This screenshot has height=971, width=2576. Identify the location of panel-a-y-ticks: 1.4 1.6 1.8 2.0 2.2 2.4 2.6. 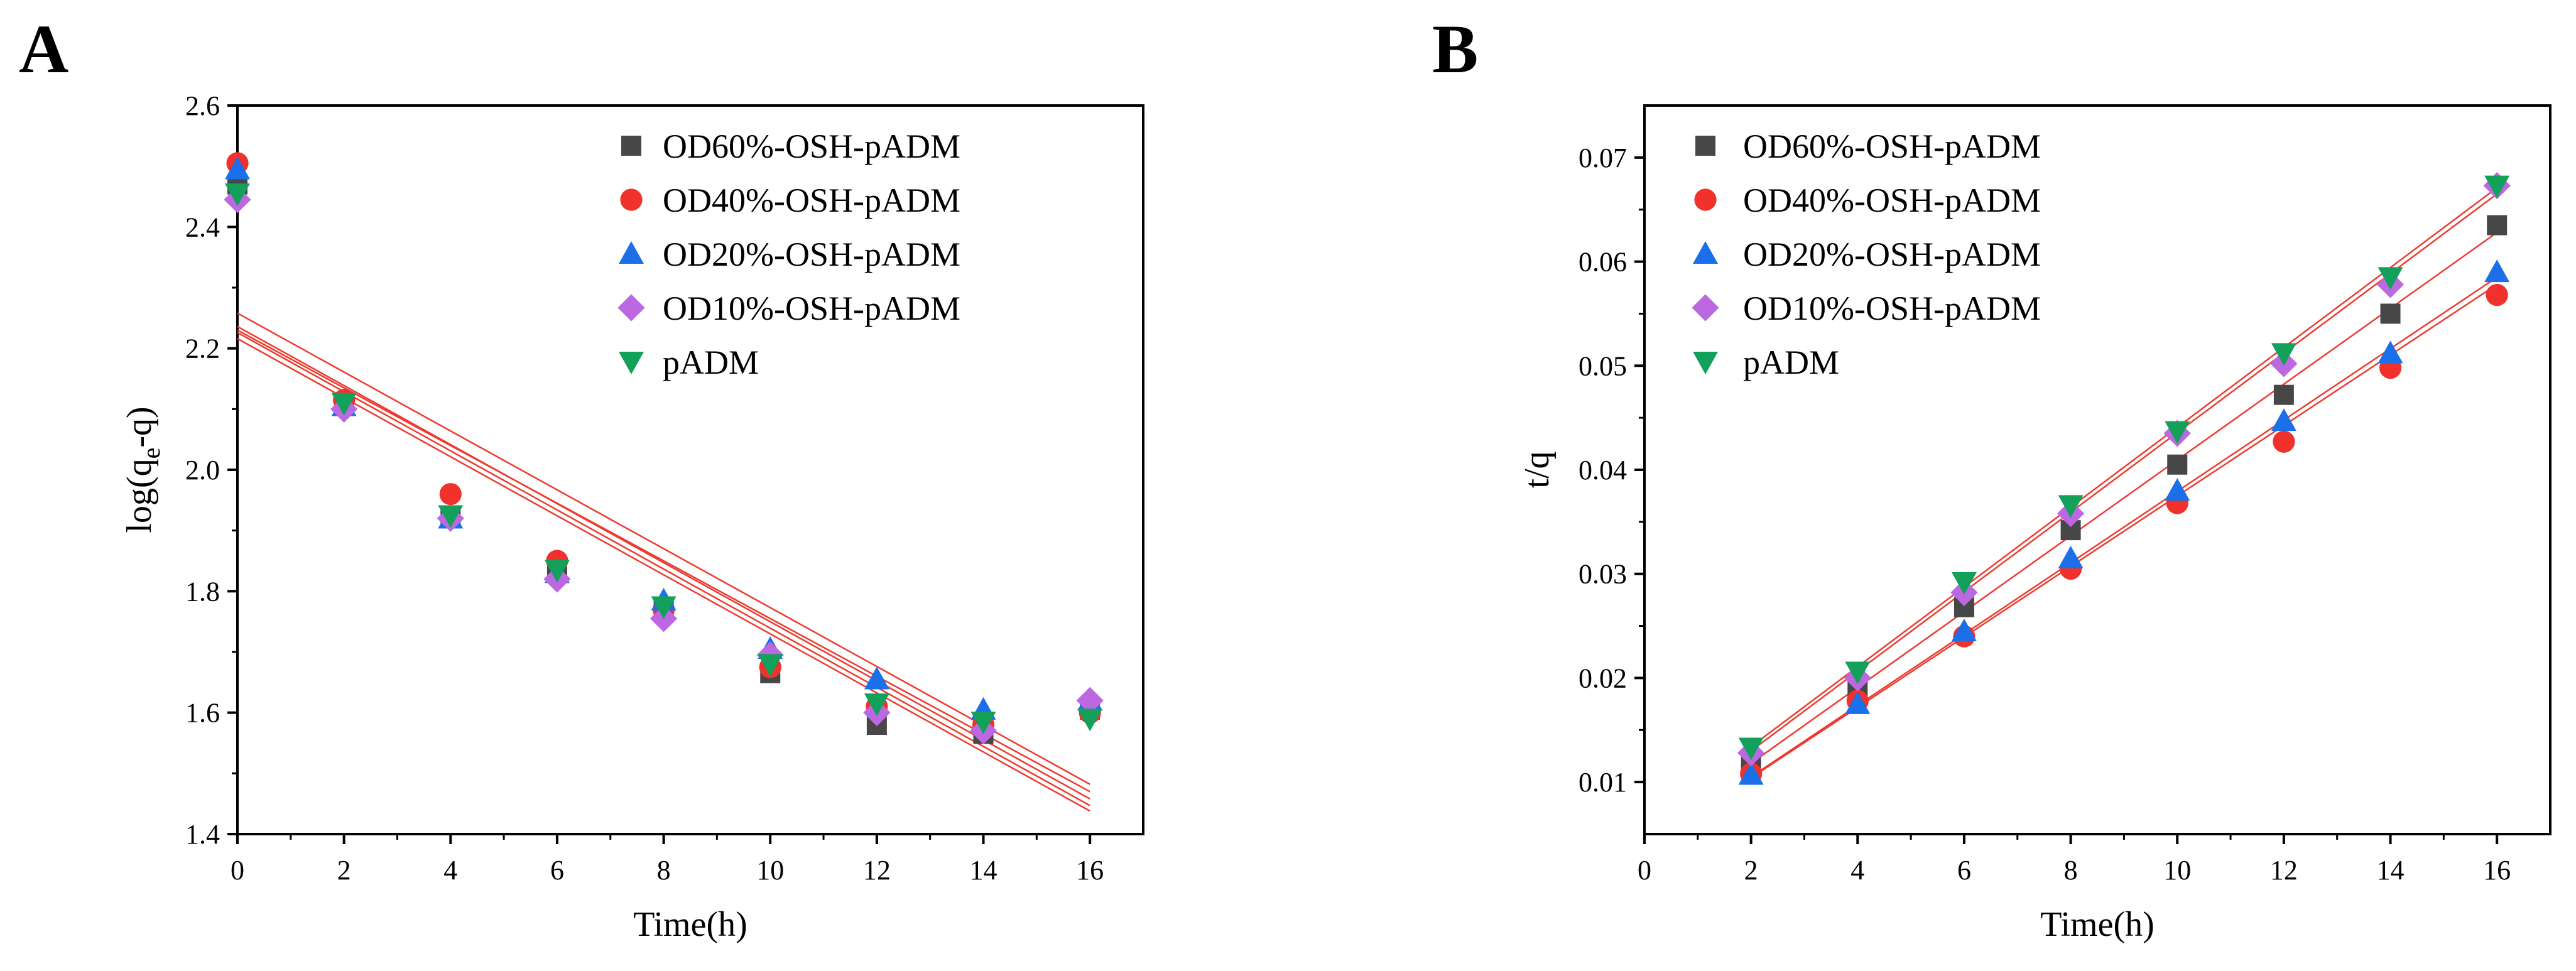
(211, 470).